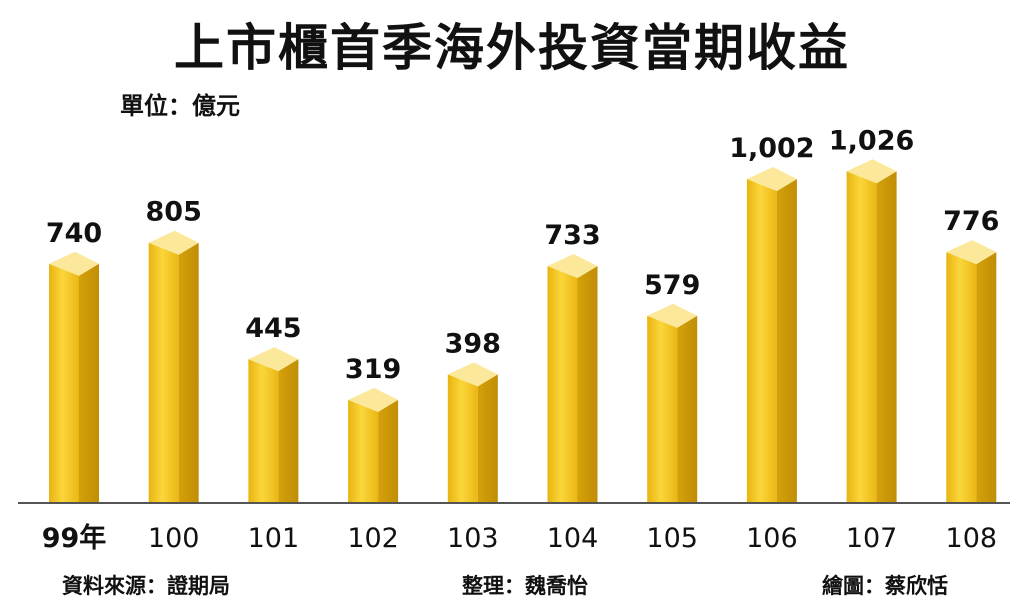 The height and width of the screenshot is (604, 1024). What do you see at coordinates (972, 538) in the screenshot?
I see `x-tick-label: 108` at bounding box center [972, 538].